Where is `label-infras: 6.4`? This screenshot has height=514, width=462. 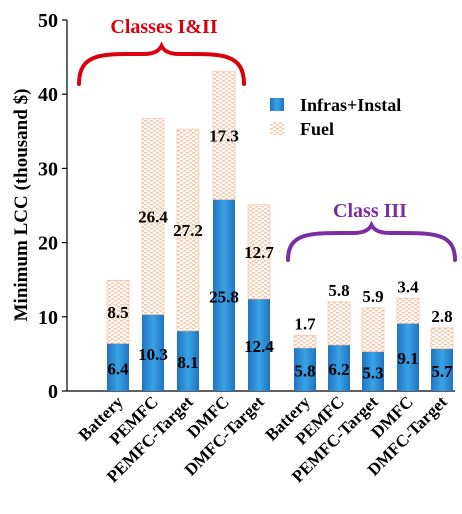
label-infras: 6.4 is located at coordinates (118, 368).